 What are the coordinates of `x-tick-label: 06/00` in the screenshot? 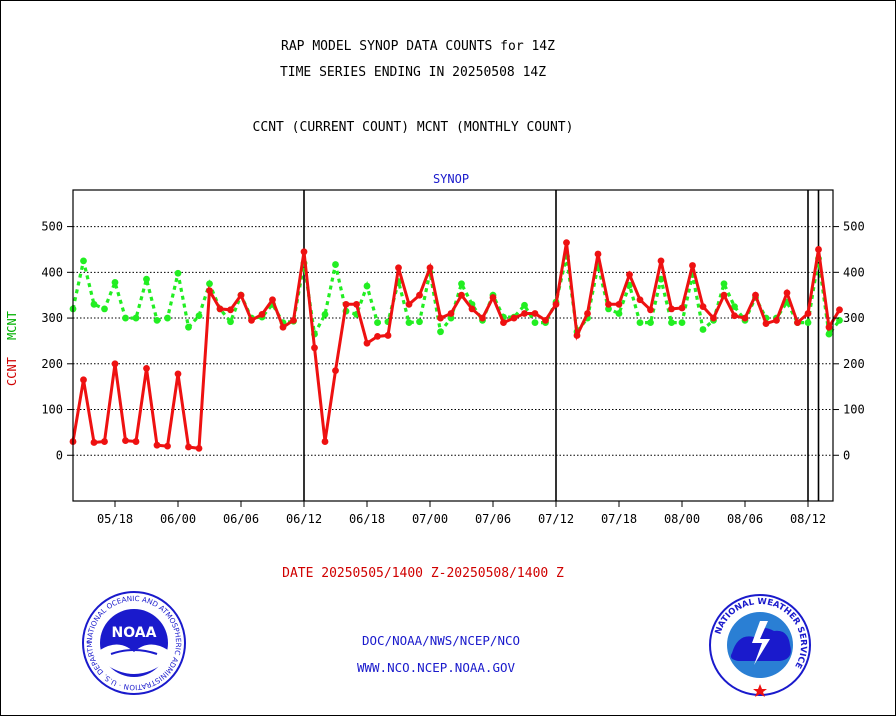 It's located at (178, 519).